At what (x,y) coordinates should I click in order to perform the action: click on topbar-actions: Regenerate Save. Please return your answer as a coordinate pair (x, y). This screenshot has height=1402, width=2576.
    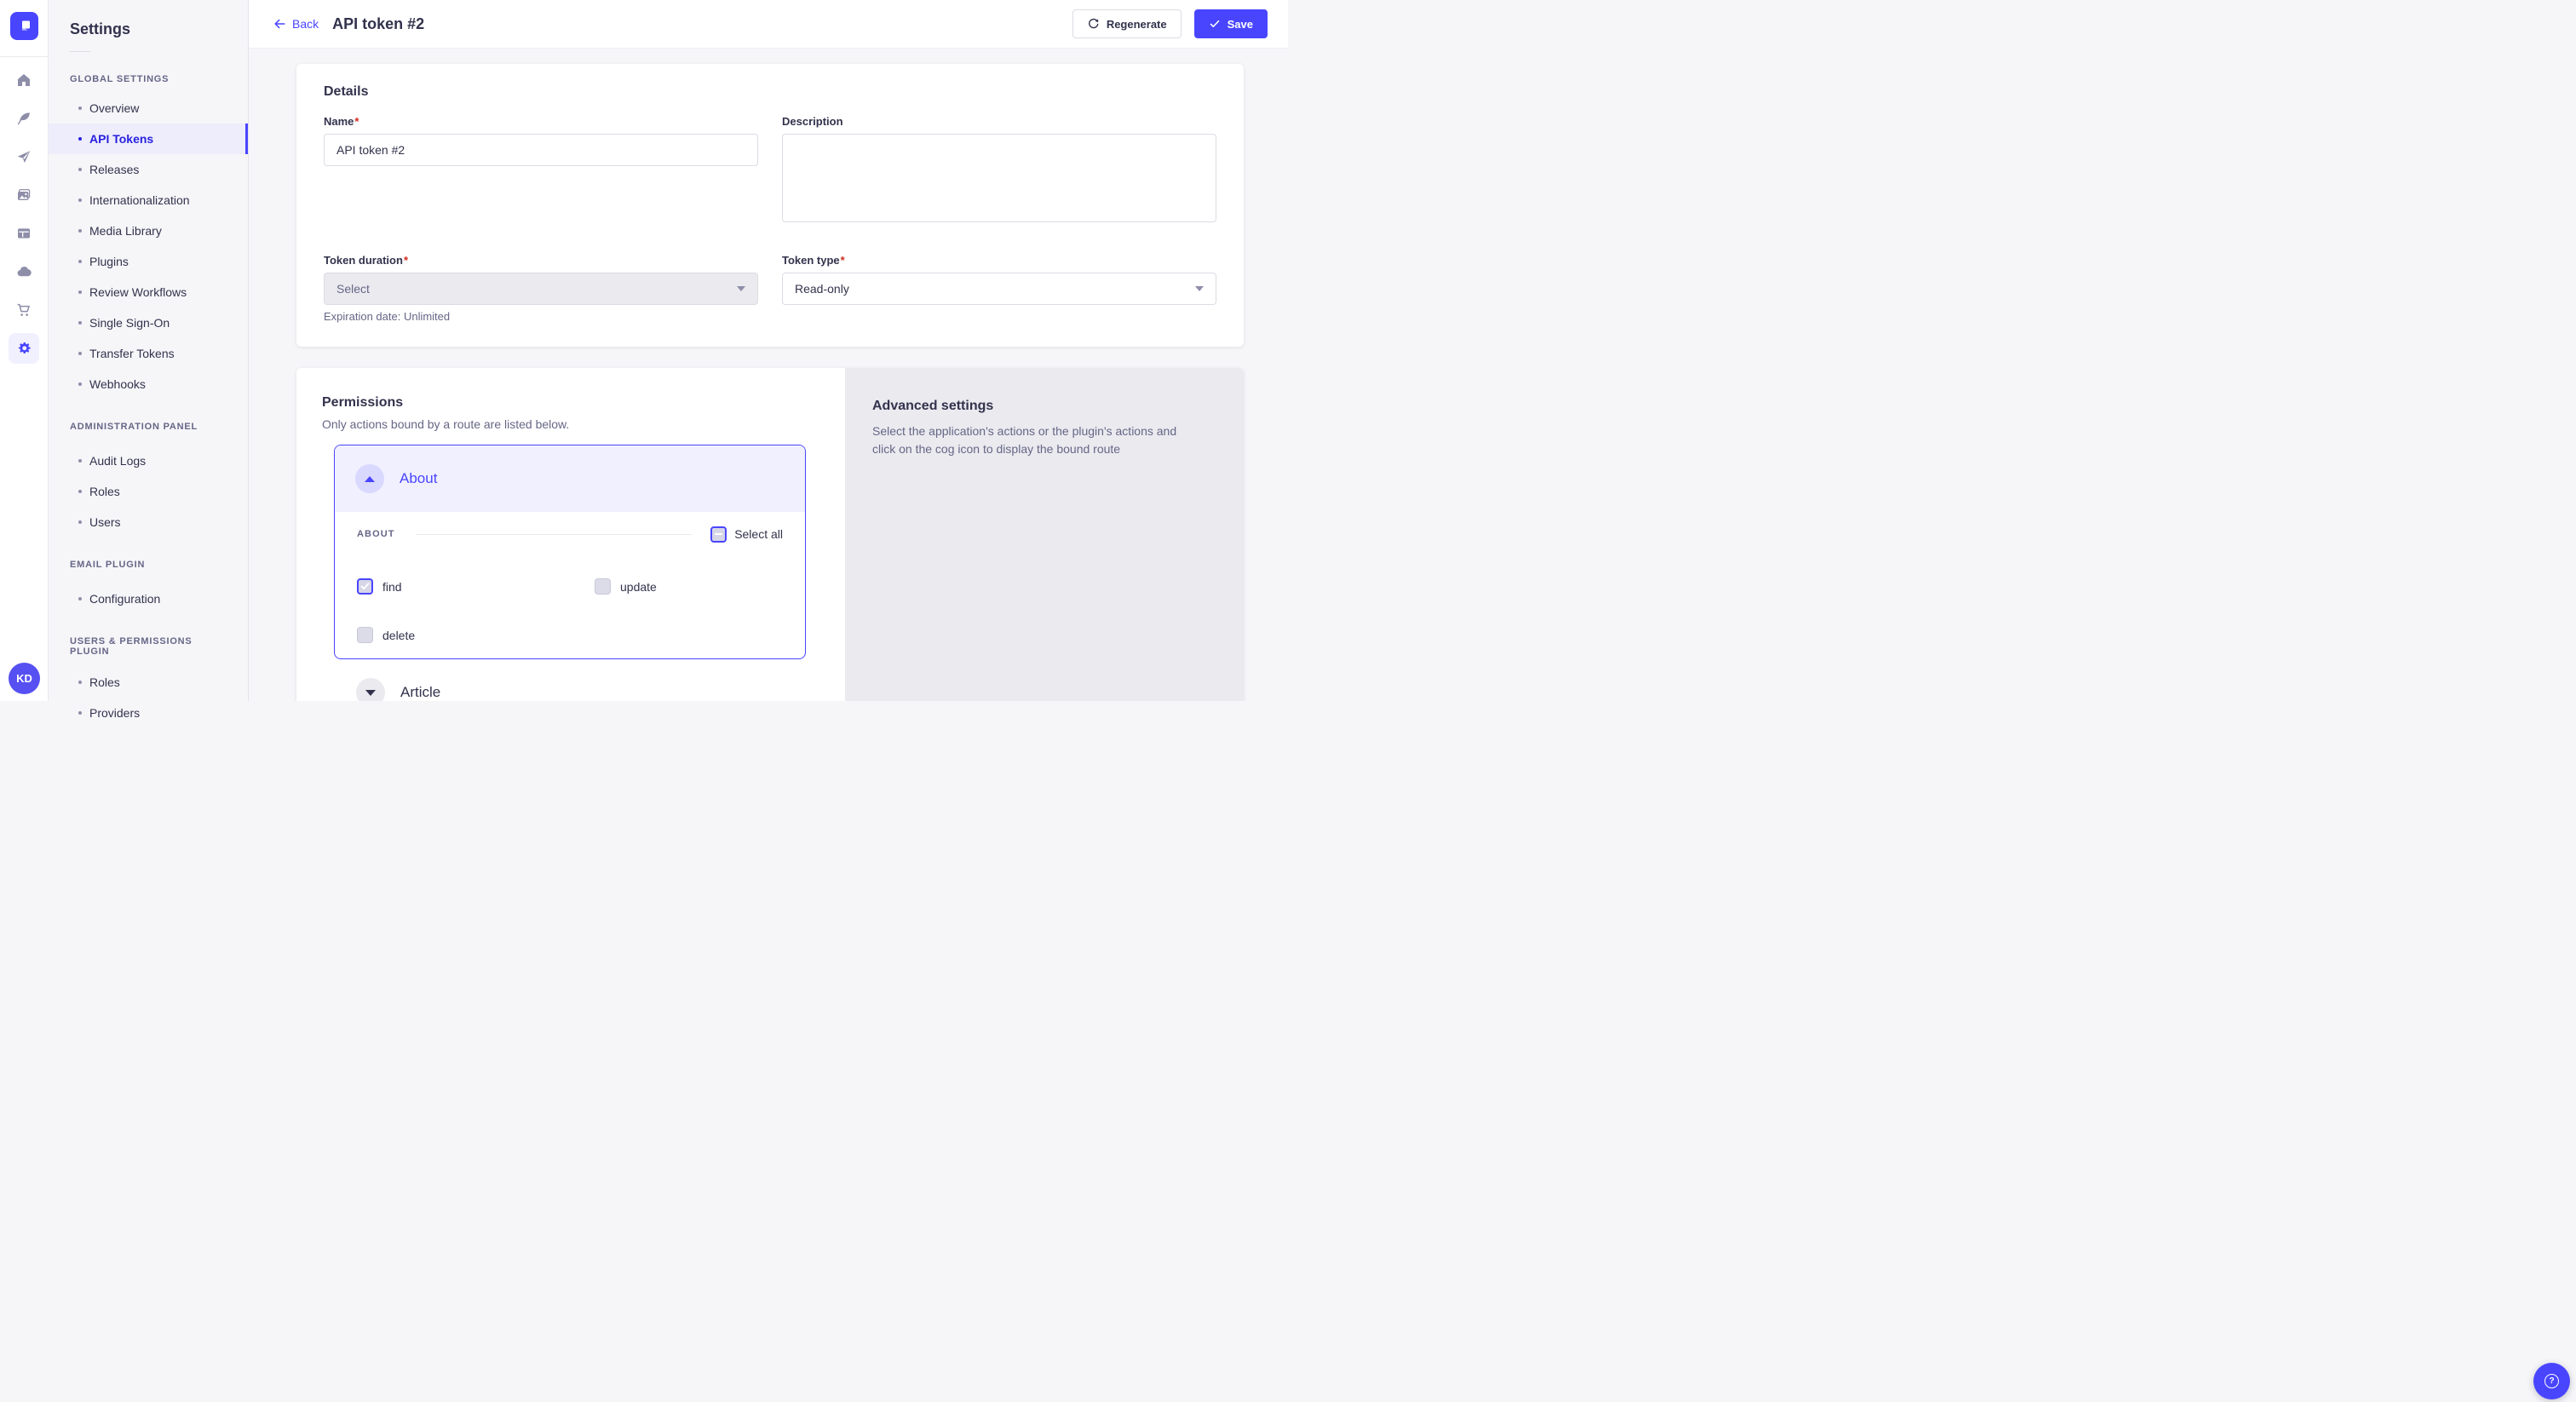
    Looking at the image, I should click on (1170, 23).